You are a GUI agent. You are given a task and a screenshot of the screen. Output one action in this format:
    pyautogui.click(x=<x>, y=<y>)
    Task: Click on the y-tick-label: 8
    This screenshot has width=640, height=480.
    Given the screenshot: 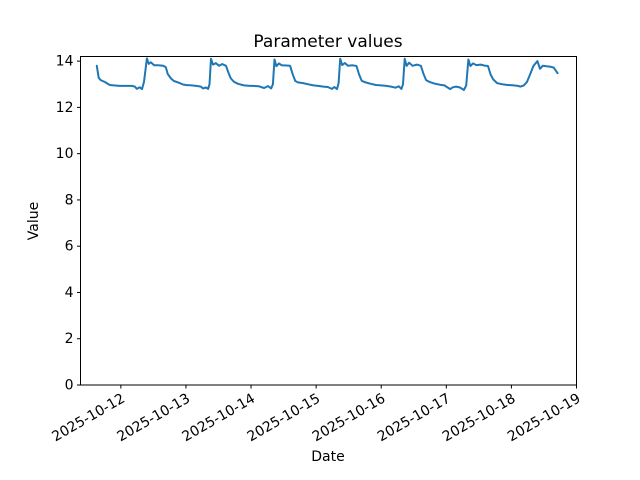 What is the action you would take?
    pyautogui.click(x=69, y=200)
    